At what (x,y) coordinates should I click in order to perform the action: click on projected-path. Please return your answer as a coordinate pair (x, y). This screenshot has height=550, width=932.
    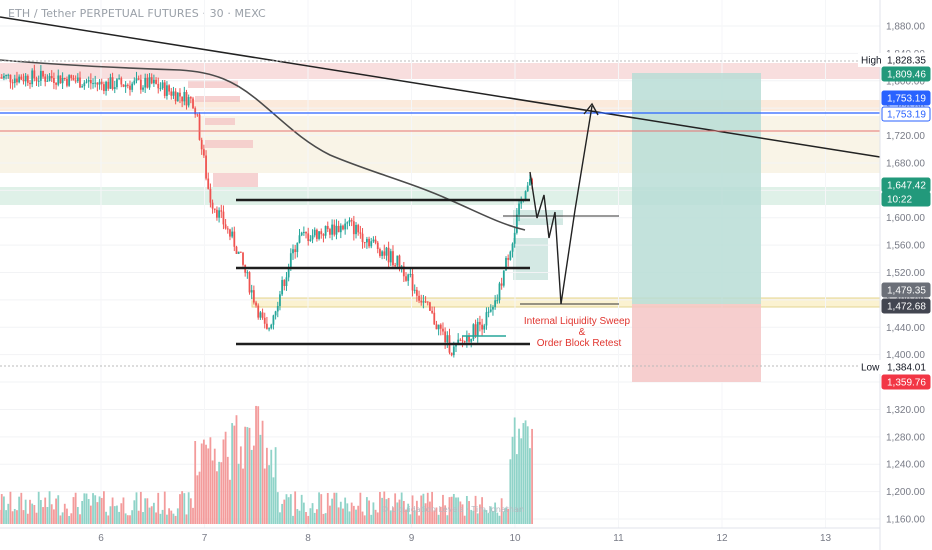
    Looking at the image, I should click on (561, 205).